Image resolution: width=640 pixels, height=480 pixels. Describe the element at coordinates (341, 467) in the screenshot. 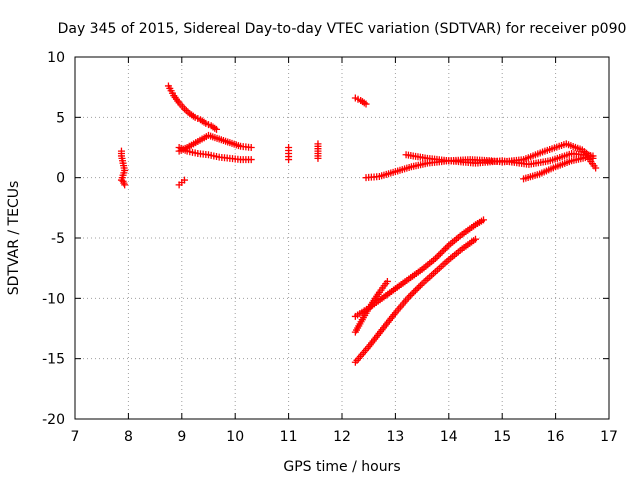

I see `x-axis-label: GPS time / hours` at that location.